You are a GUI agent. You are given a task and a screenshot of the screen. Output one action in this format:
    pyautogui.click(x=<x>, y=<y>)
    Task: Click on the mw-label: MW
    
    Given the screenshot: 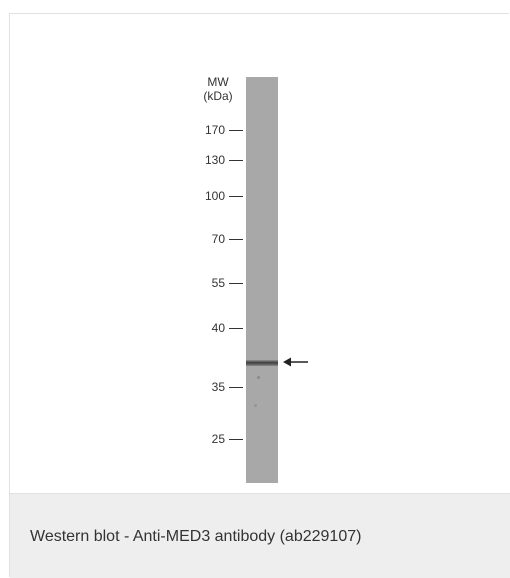 What is the action you would take?
    pyautogui.click(x=218, y=82)
    